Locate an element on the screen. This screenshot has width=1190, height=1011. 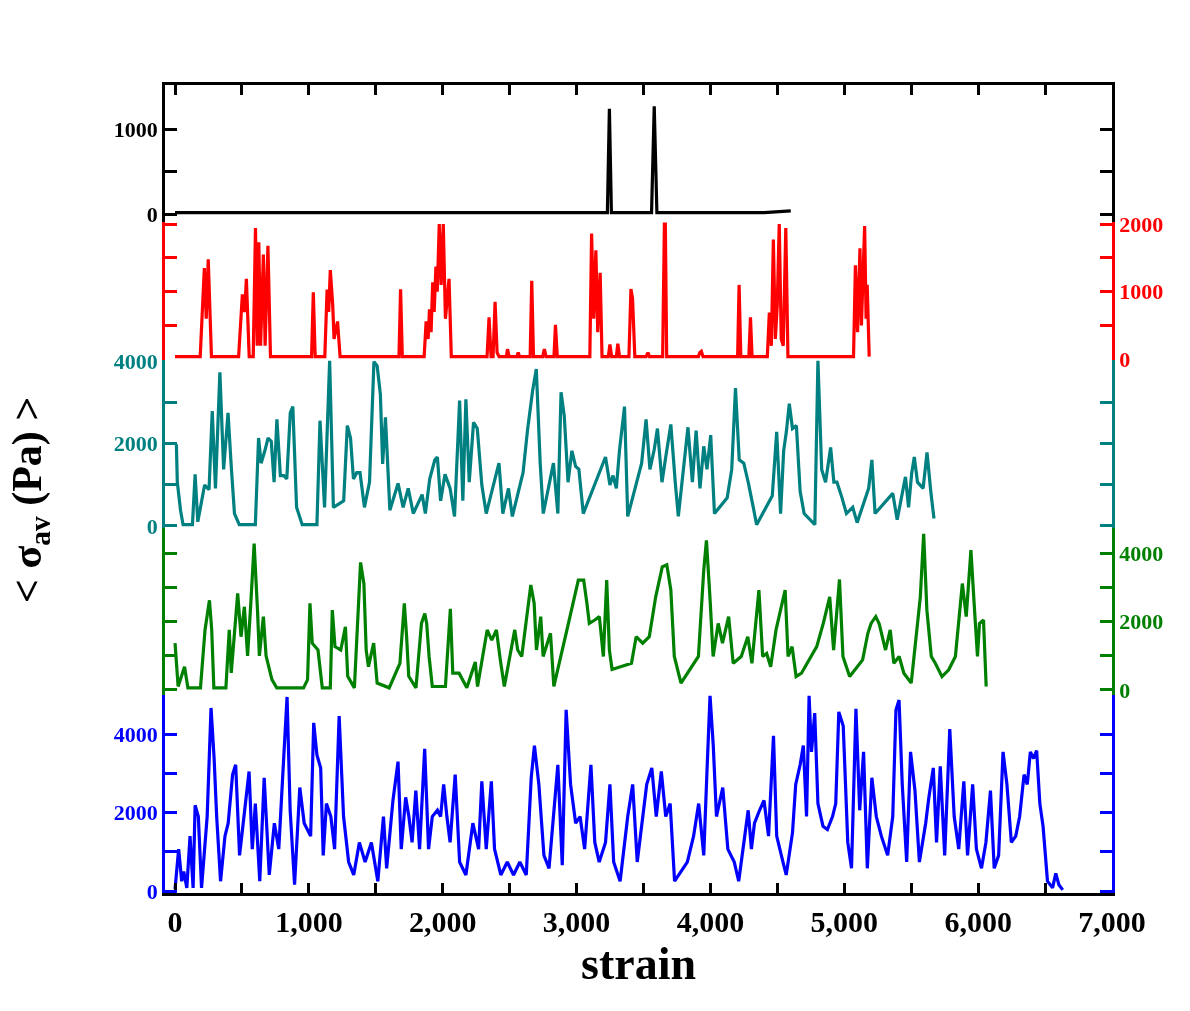
x-tick-label: 4,000 is located at coordinates (710, 921).